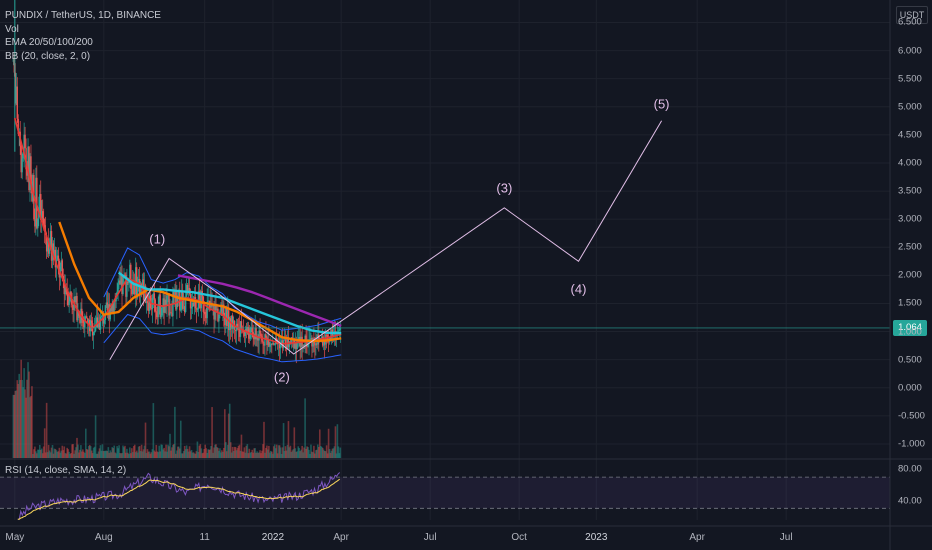 Image resolution: width=932 pixels, height=550 pixels. What do you see at coordinates (445, 493) in the screenshot?
I see `rsi-band` at bounding box center [445, 493].